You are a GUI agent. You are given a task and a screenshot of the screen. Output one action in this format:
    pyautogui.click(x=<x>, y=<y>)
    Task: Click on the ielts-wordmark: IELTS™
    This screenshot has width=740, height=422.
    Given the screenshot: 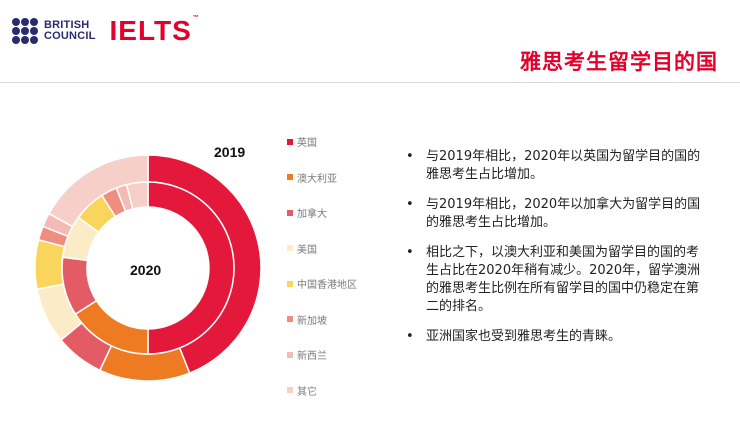 What is the action you would take?
    pyautogui.click(x=155, y=31)
    